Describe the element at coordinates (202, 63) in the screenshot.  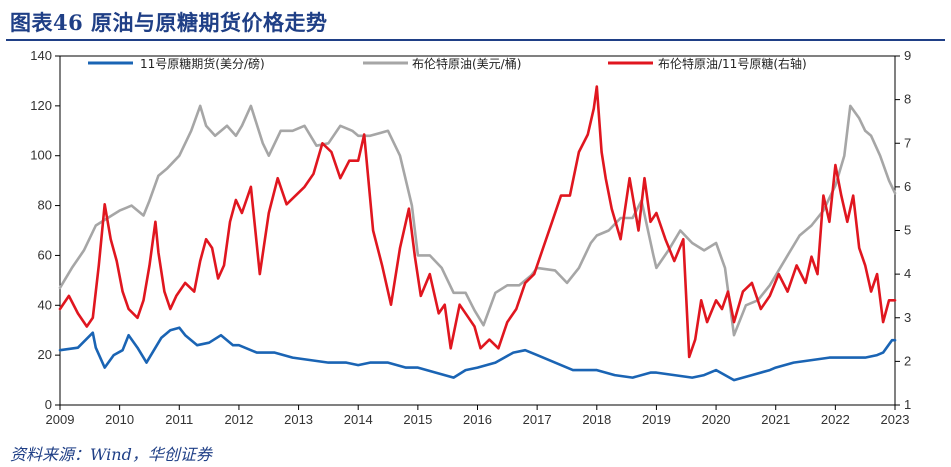
I see `legend-label: 11号原糖期货(美分/磅)` at that location.